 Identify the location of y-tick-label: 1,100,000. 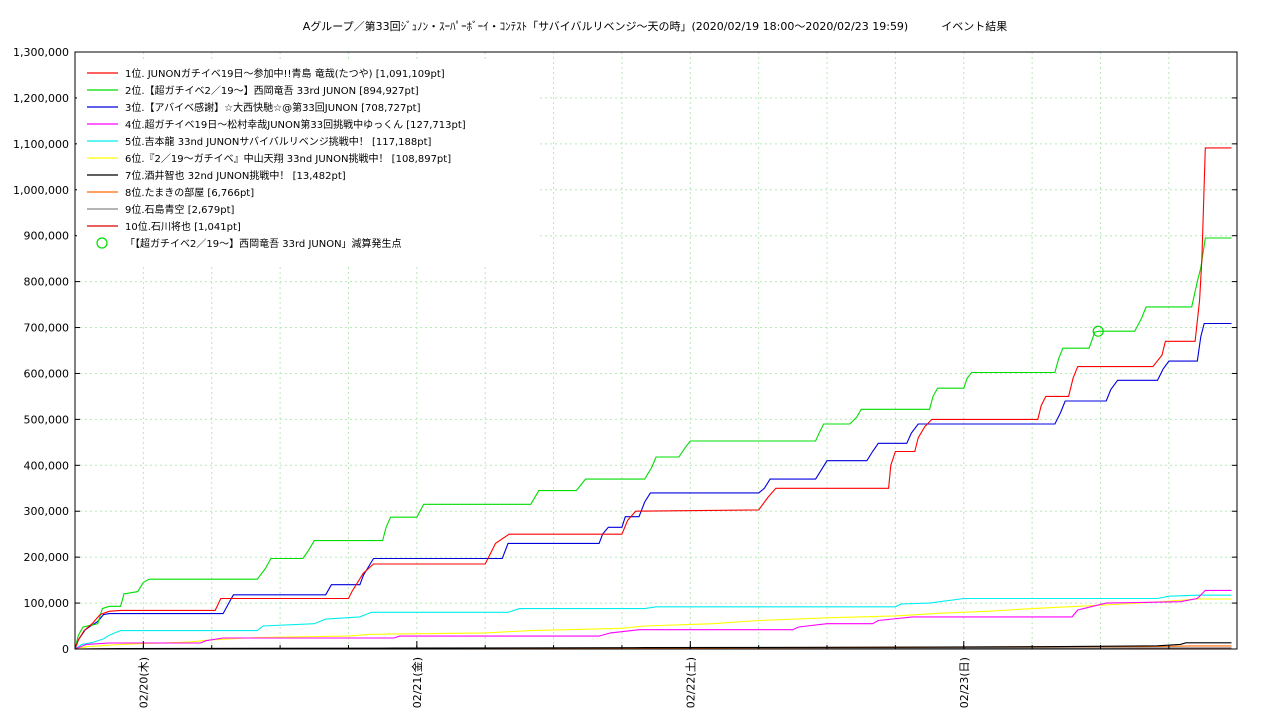
(41, 144).